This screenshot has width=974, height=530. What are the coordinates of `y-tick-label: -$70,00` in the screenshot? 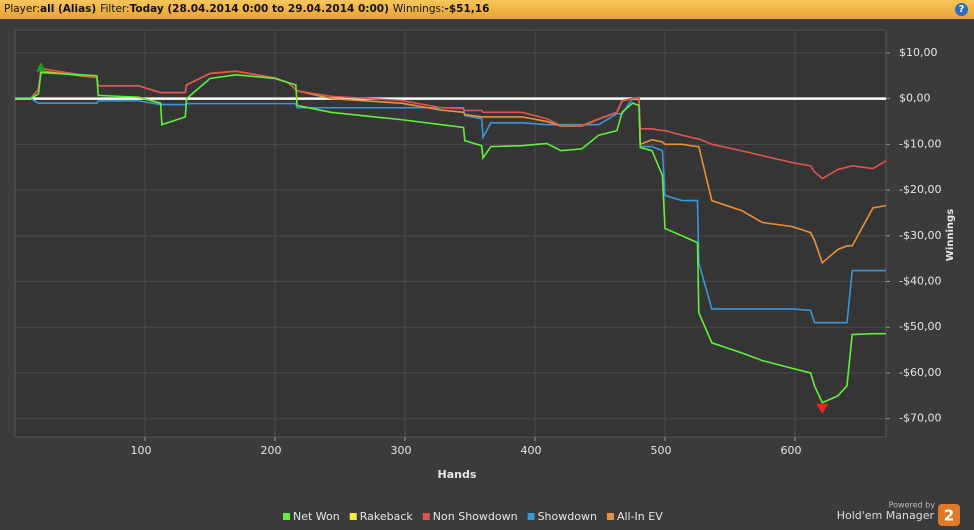 It's located at (920, 418).